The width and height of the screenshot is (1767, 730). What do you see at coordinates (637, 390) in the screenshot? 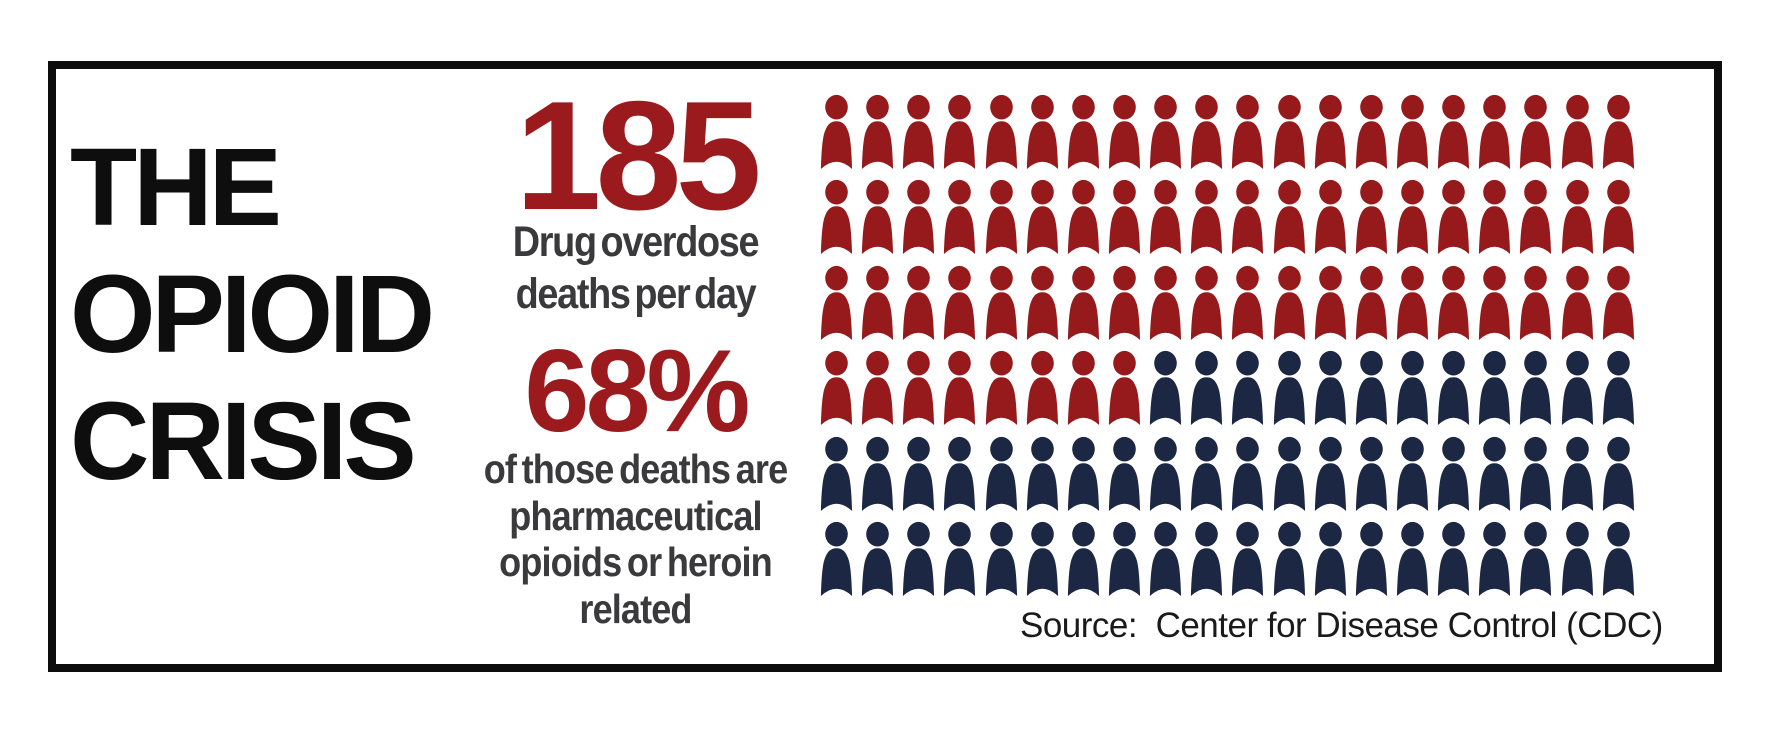
I see `stat-percent-value: 68%` at bounding box center [637, 390].